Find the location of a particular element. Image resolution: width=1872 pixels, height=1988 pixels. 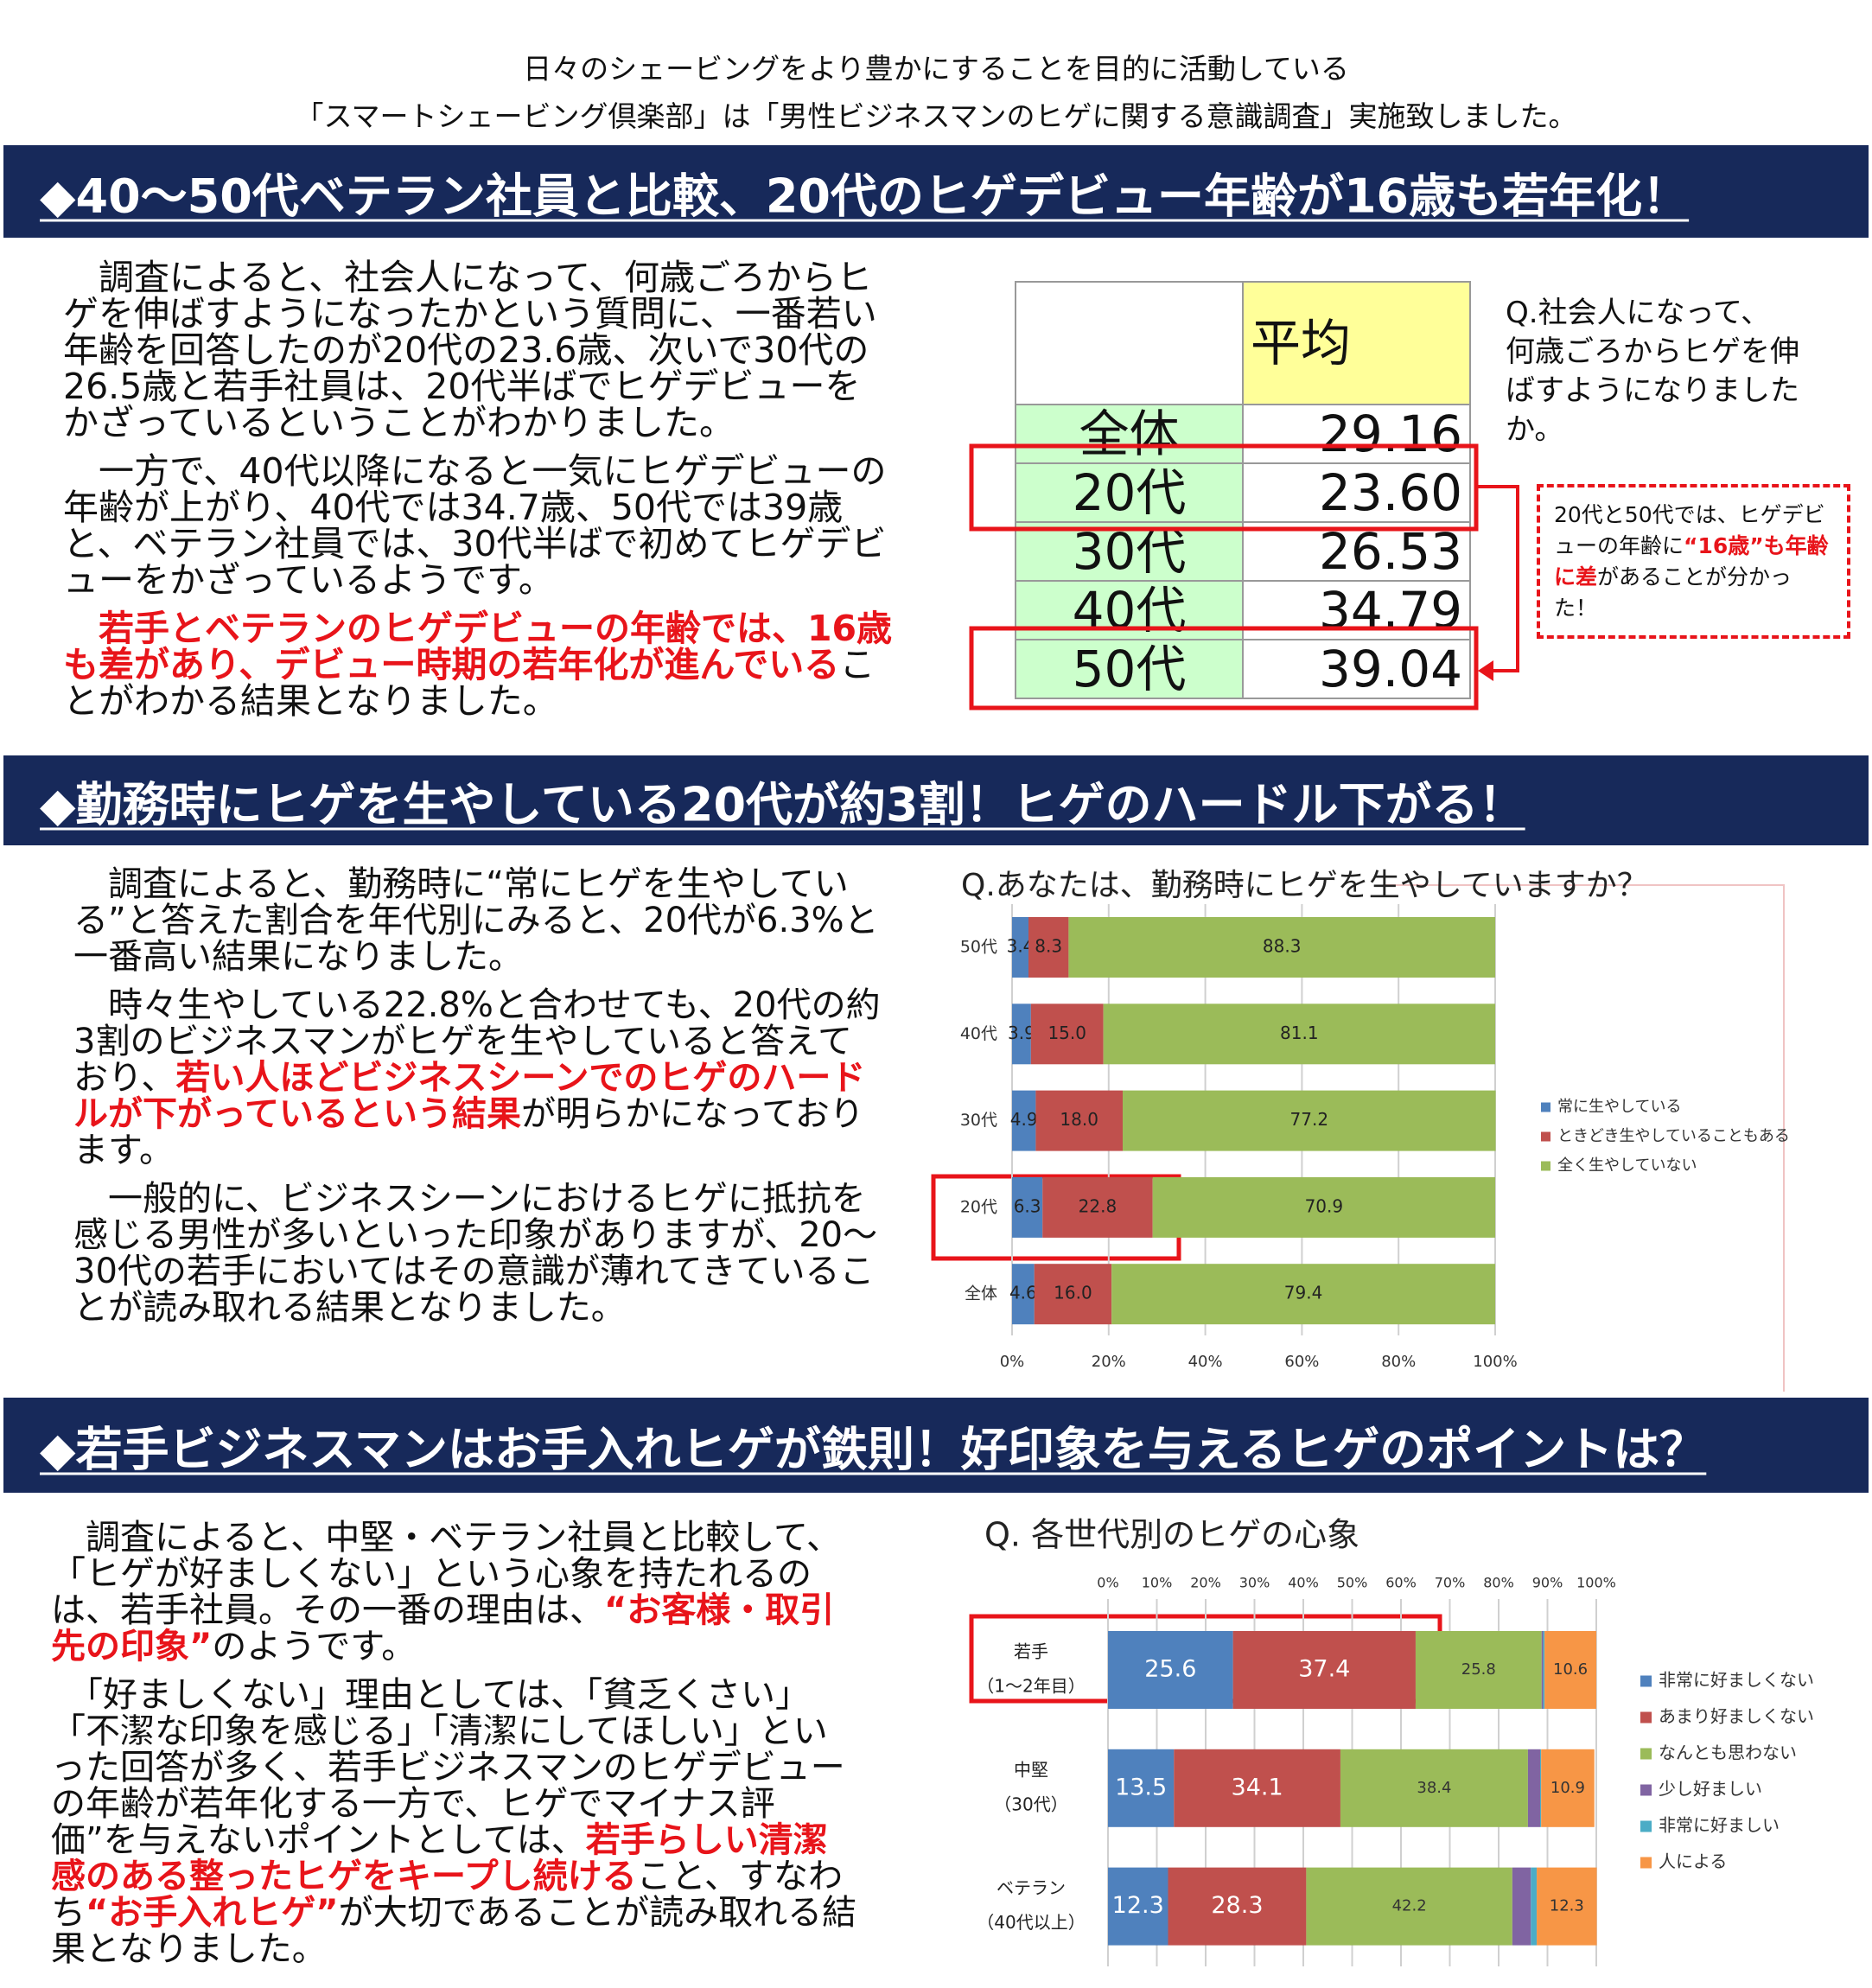

question: Q.社会人になって、何歳ごろからヒゲを伸ばすようになりましたか。 is located at coordinates (1653, 371).